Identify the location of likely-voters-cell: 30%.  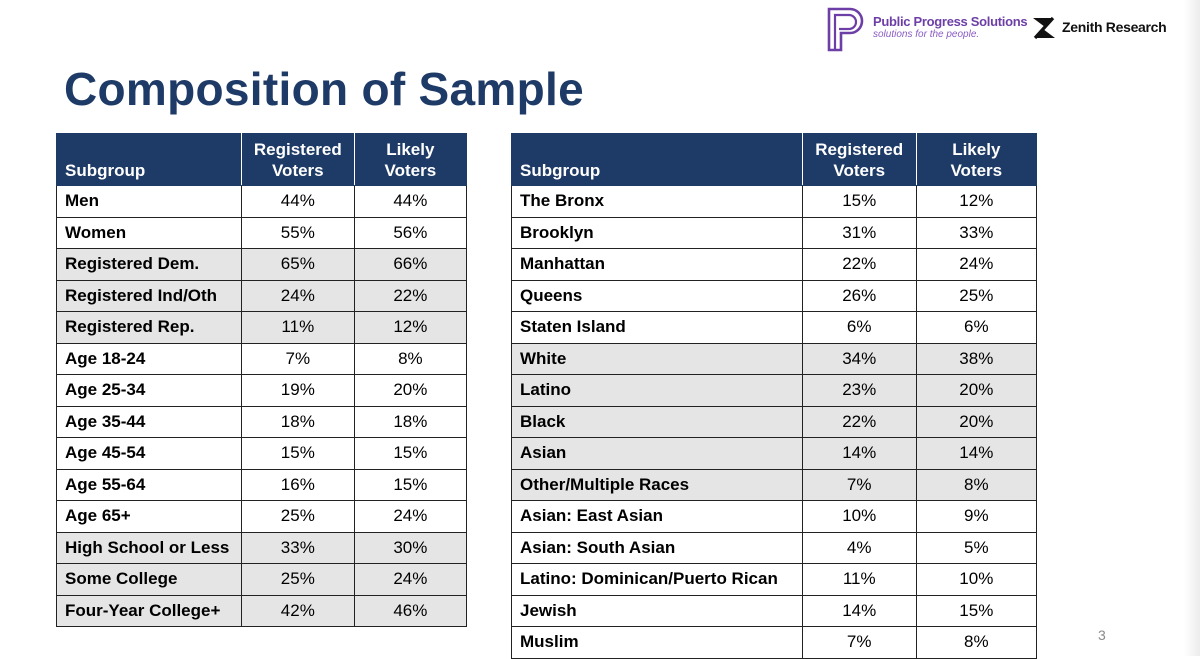
(410, 547).